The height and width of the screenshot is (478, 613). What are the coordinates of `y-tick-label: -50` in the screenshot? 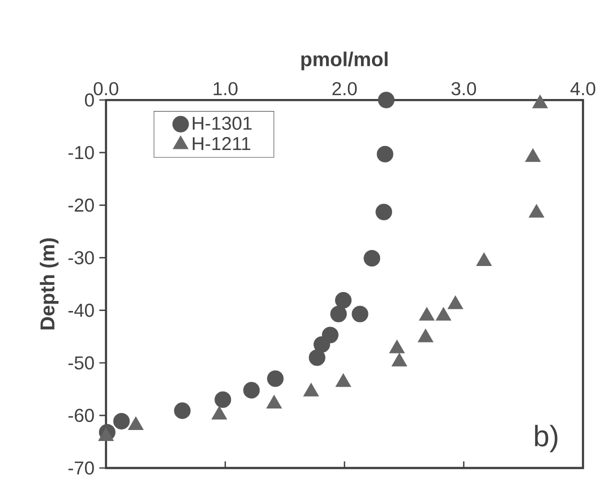 It's located at (81, 363).